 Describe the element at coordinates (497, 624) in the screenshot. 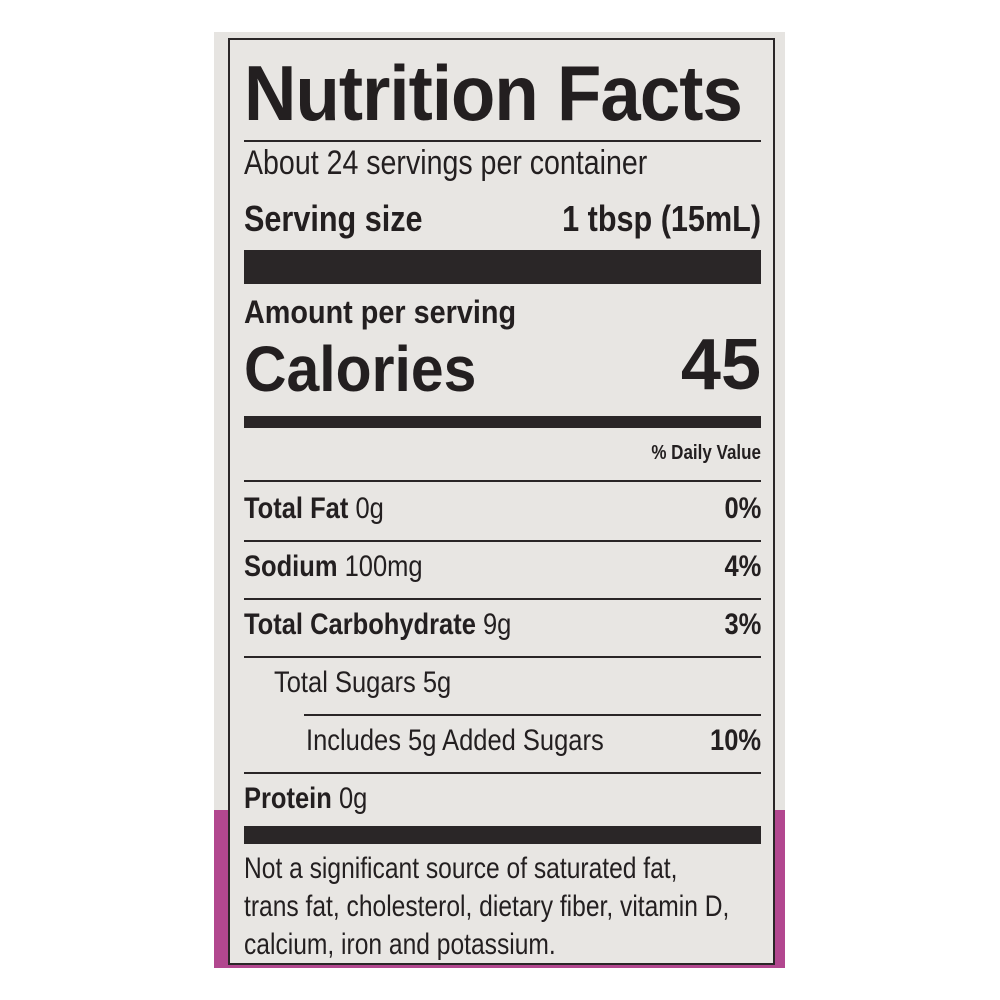

I see `nutrient-amount: 9g` at that location.